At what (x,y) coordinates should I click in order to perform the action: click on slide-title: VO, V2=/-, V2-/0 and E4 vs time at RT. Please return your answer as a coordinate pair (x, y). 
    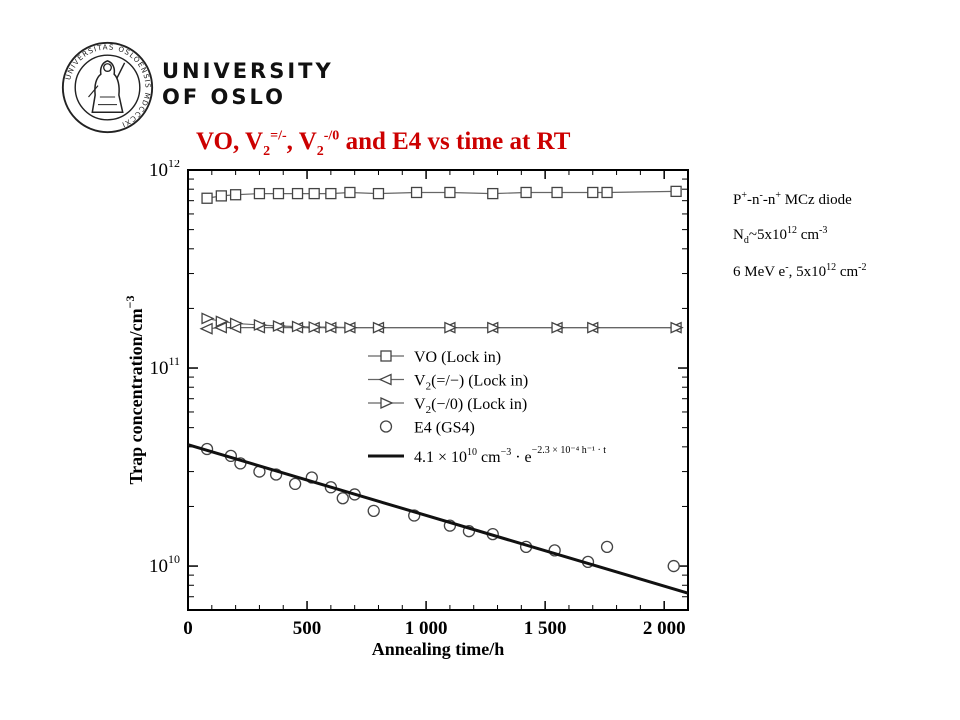
    Looking at the image, I should click on (383, 144).